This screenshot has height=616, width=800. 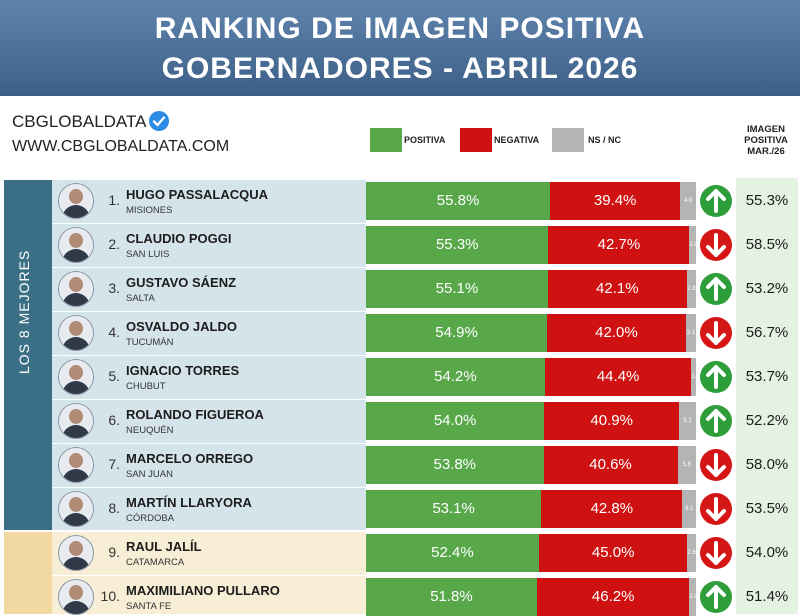 What do you see at coordinates (617, 288) in the screenshot?
I see `bar-negativa-label: 42.1%` at bounding box center [617, 288].